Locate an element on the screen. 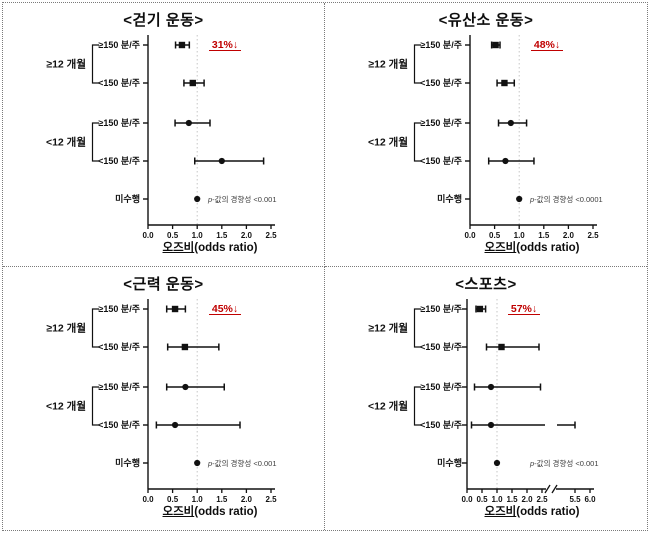  reduction-annotation: 48%↓ is located at coordinates (547, 45).